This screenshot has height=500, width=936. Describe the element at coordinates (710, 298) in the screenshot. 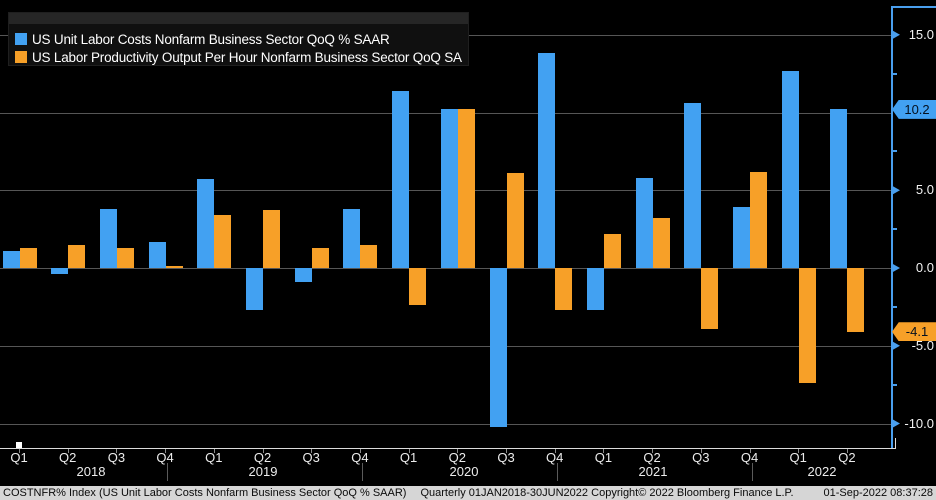

I see `bar-productivity-2021-Q3` at that location.